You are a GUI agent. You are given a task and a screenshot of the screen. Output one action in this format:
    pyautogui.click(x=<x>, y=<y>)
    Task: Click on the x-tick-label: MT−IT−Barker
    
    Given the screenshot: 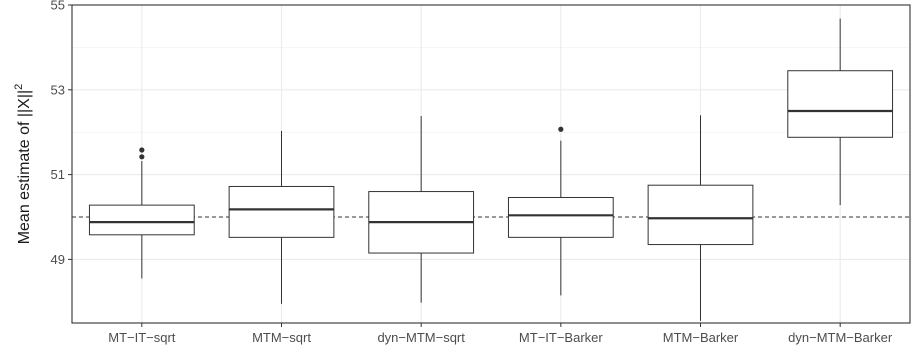 What is the action you would take?
    pyautogui.click(x=561, y=337)
    